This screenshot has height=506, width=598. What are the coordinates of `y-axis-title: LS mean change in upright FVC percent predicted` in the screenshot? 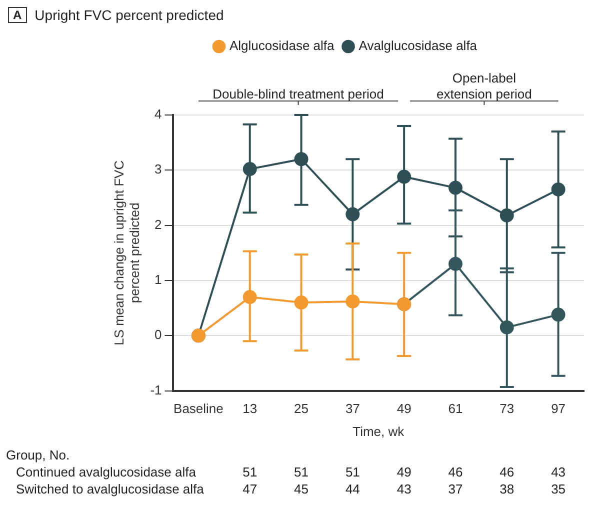 It's located at (126, 253).